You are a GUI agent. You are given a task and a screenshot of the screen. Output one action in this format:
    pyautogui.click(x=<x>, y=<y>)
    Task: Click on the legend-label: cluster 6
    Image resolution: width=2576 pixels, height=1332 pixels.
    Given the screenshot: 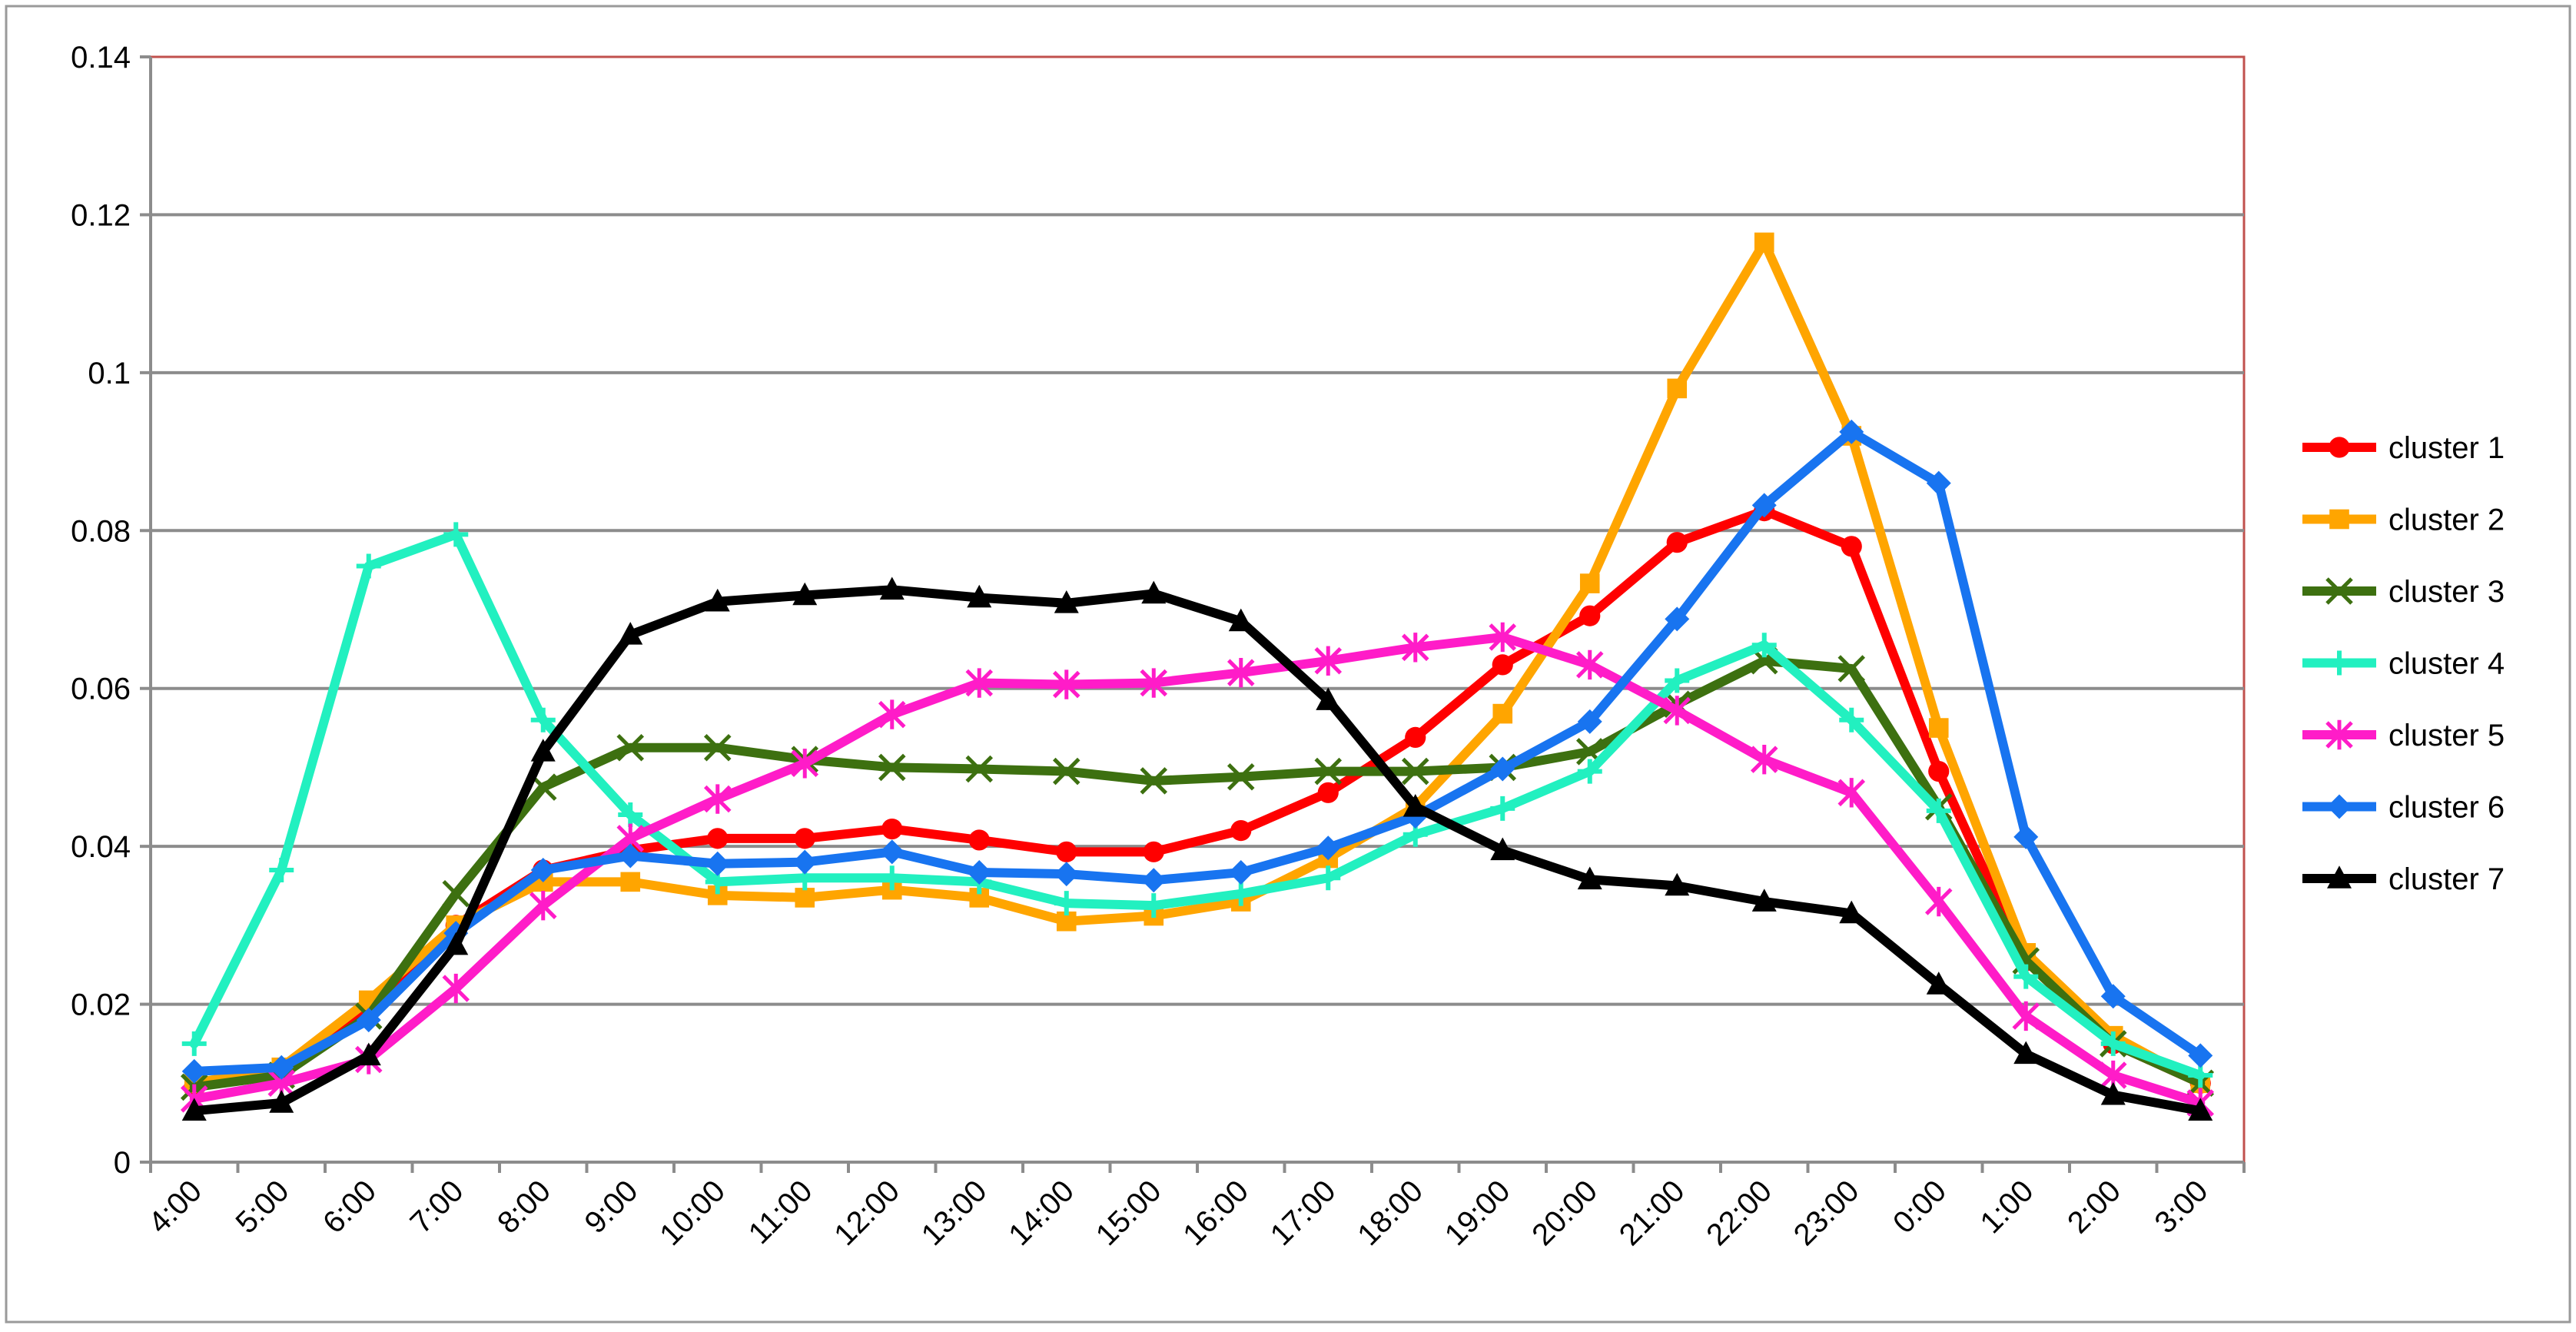 What is the action you would take?
    pyautogui.click(x=2446, y=808)
    